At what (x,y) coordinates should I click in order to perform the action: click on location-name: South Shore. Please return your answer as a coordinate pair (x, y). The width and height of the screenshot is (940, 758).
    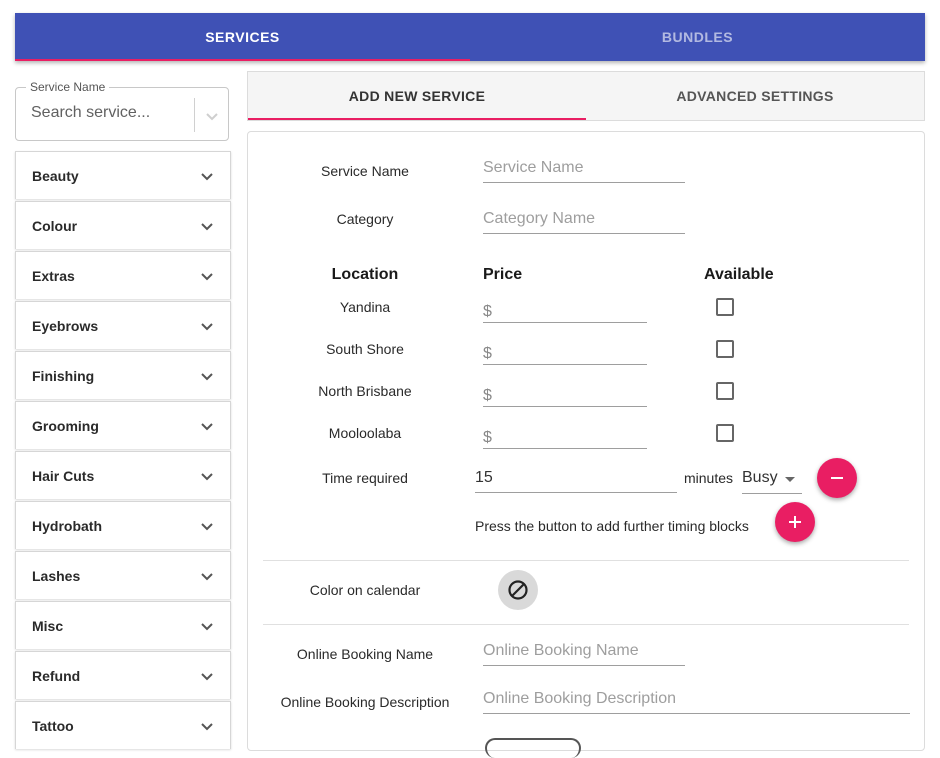
    Looking at the image, I should click on (365, 349).